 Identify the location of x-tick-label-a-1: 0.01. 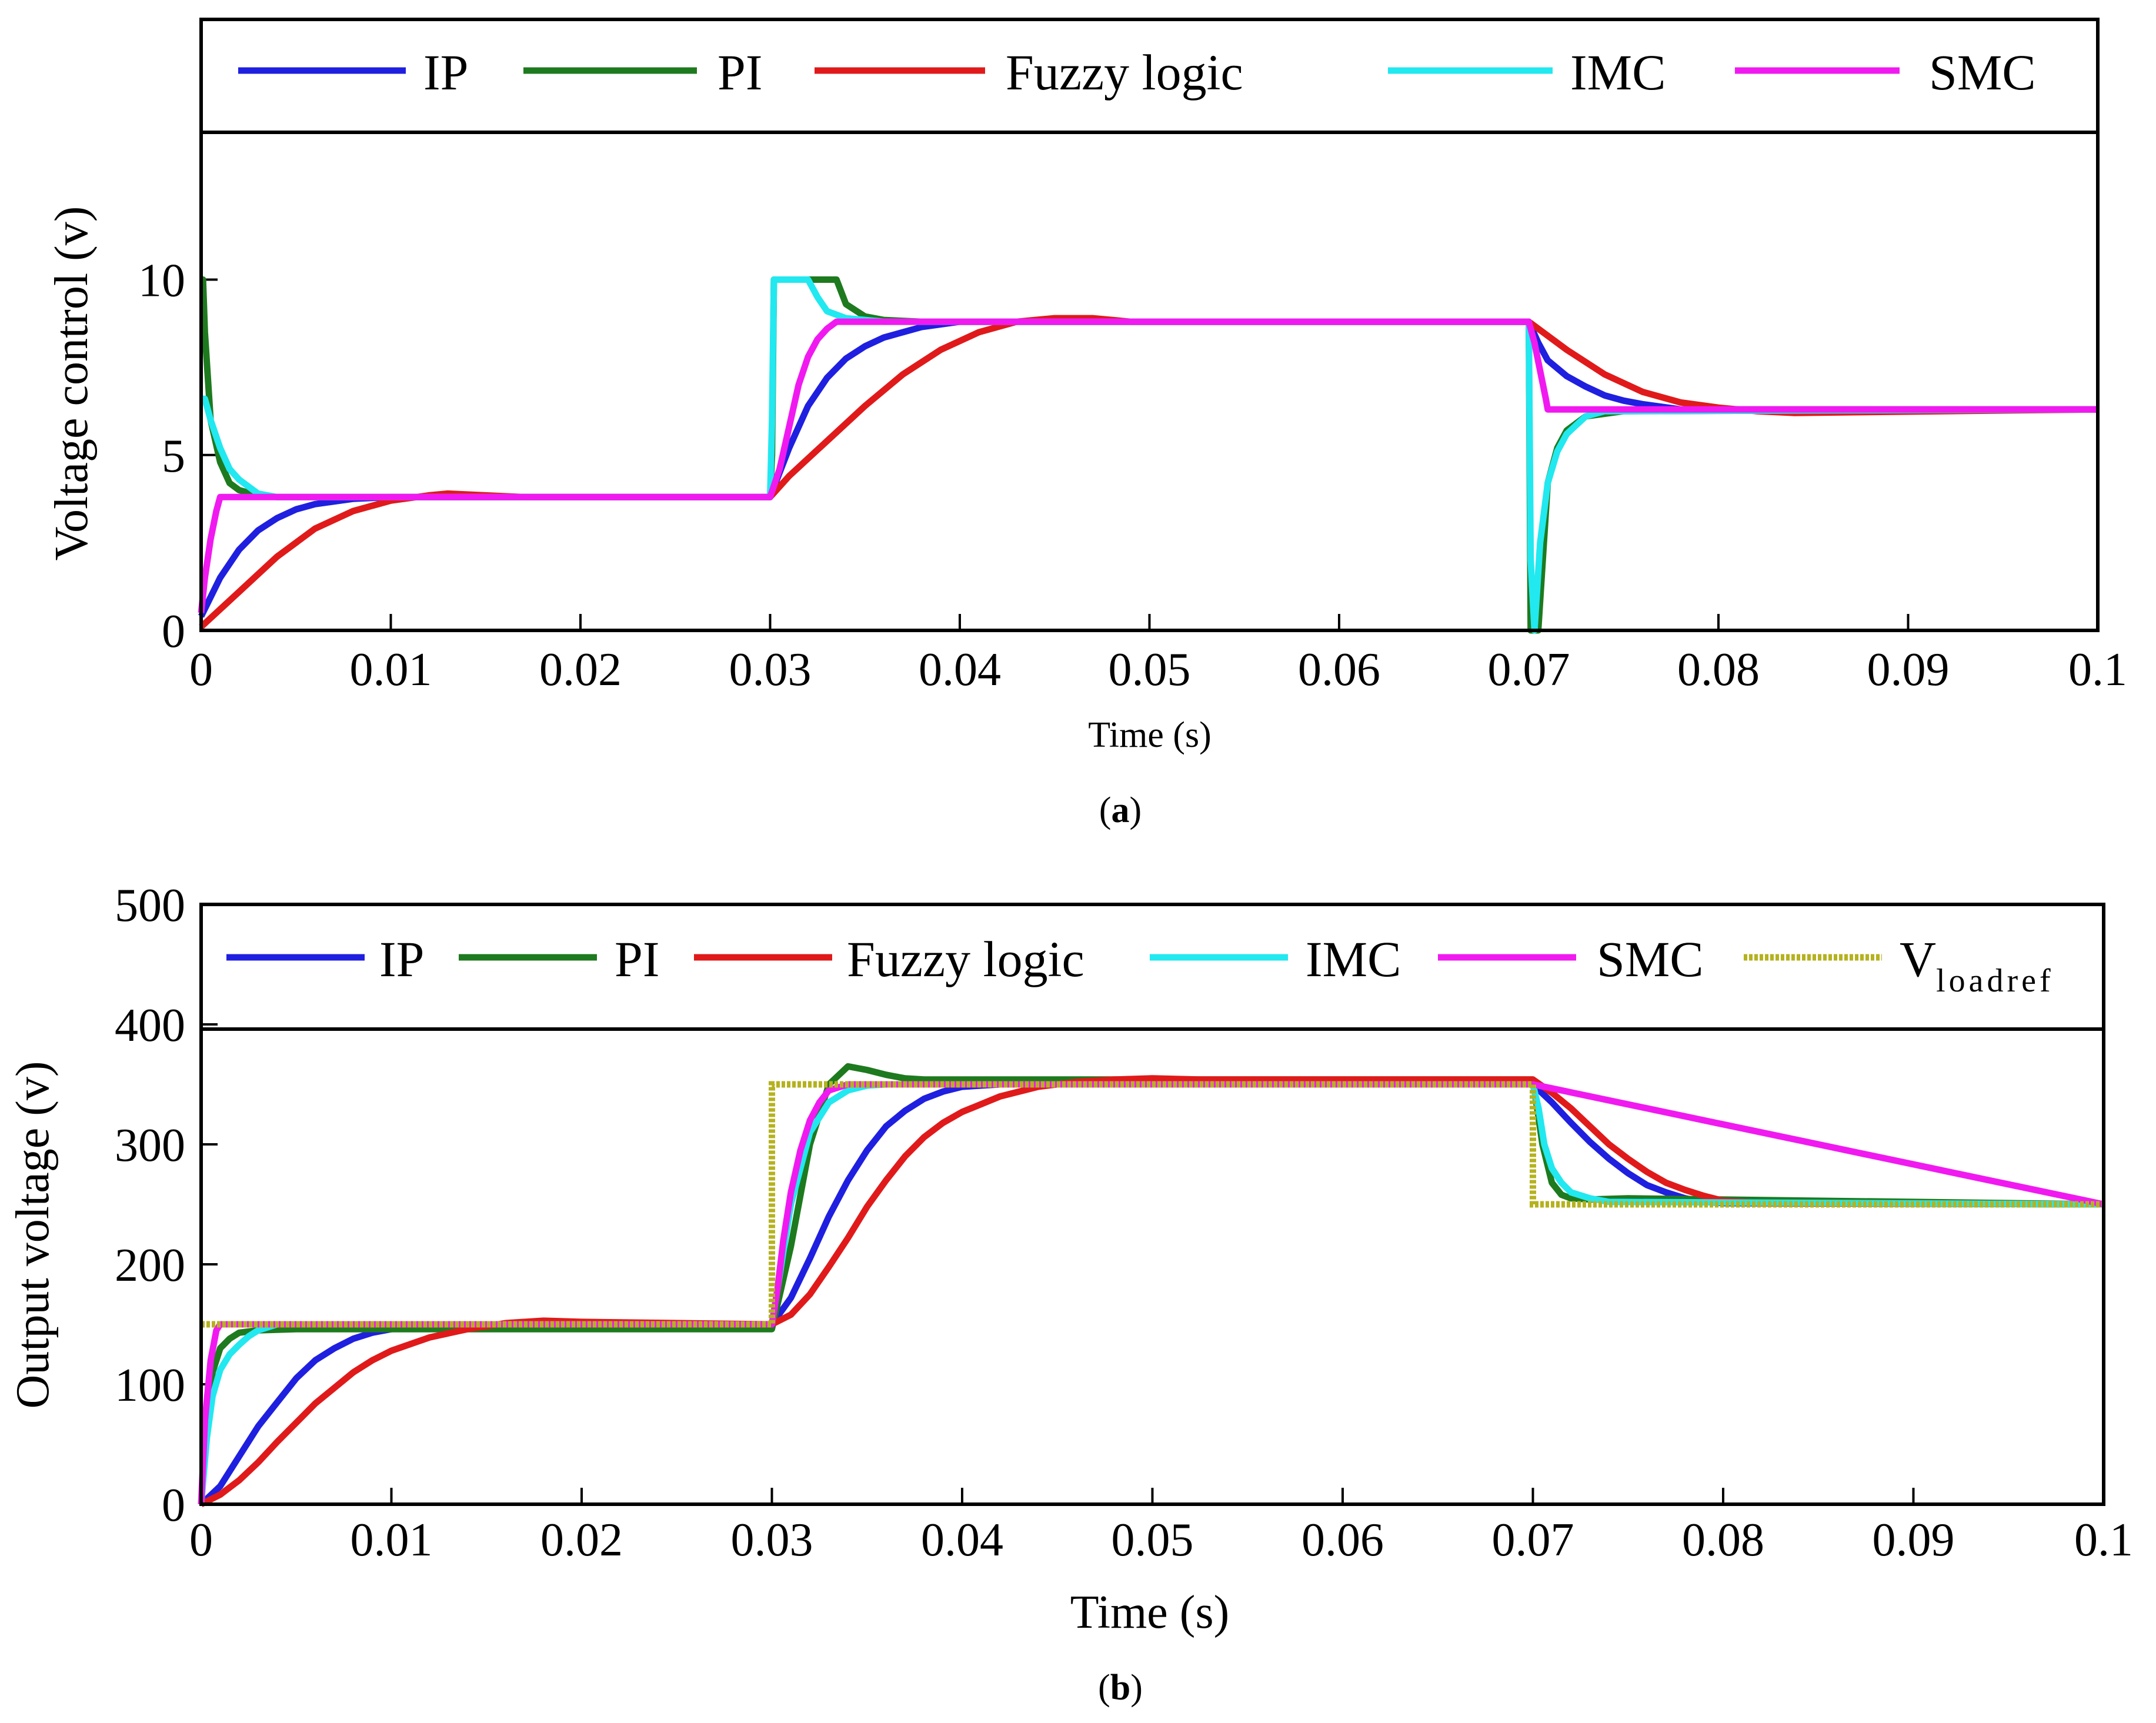
(391, 670).